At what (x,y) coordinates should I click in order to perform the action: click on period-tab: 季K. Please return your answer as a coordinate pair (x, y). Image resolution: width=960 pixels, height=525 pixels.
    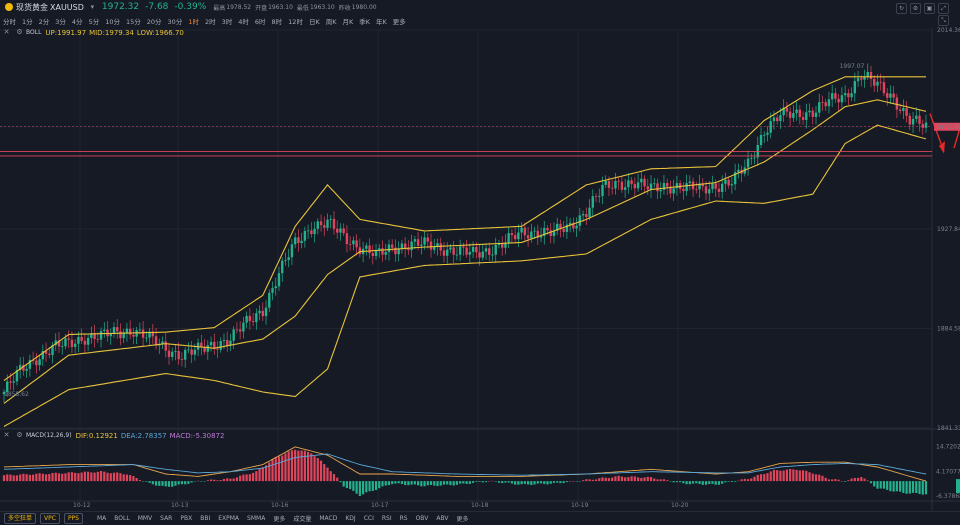
    Looking at the image, I should click on (365, 21).